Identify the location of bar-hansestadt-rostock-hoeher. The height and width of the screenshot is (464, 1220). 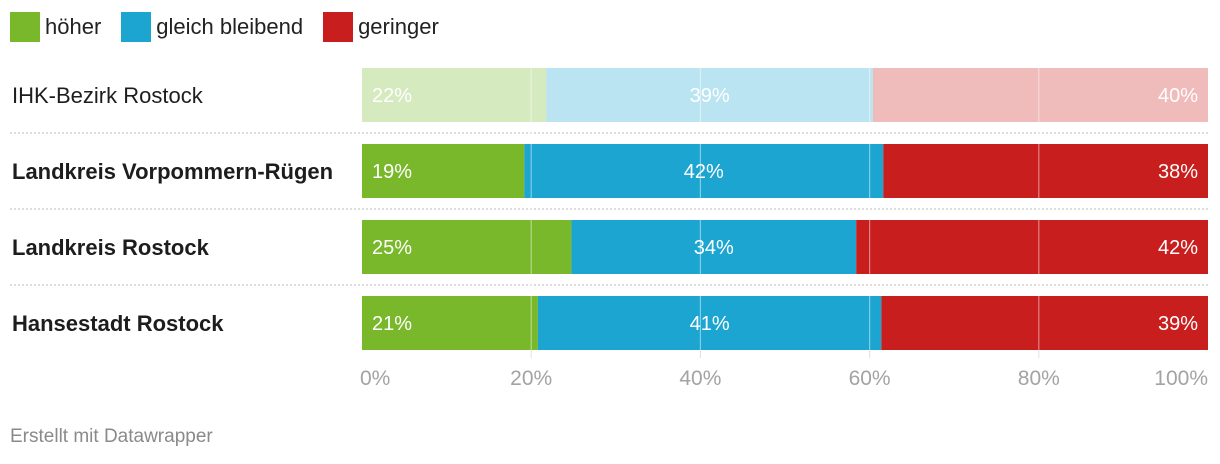
(450, 323).